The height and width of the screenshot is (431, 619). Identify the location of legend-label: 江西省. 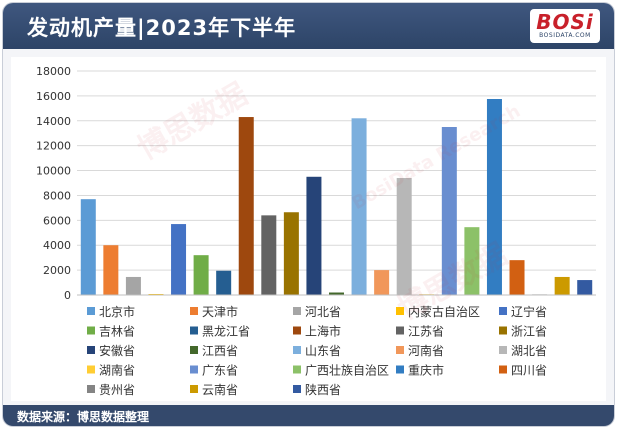
(220, 351).